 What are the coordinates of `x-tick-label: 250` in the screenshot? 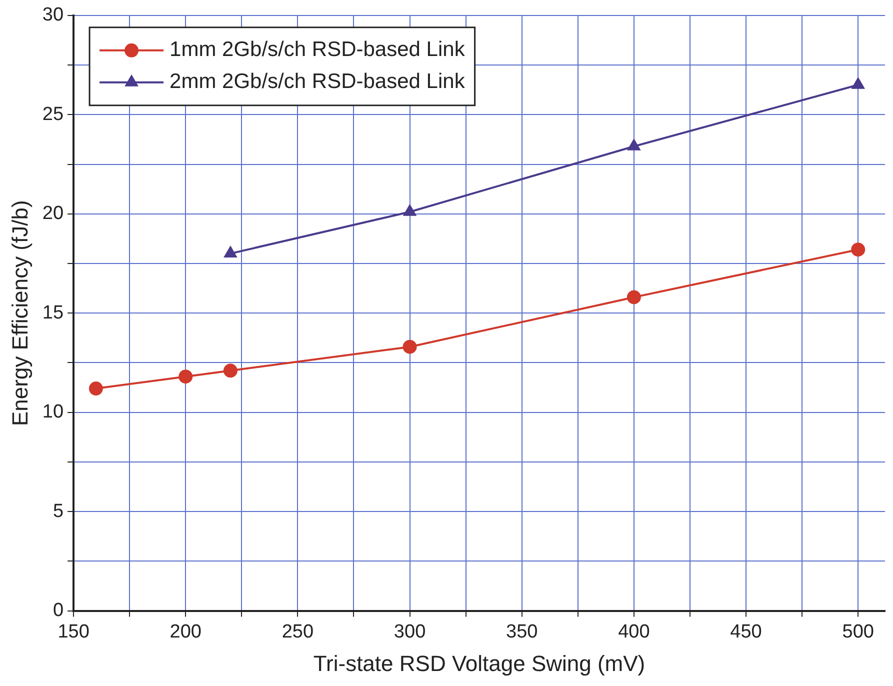 It's located at (298, 631).